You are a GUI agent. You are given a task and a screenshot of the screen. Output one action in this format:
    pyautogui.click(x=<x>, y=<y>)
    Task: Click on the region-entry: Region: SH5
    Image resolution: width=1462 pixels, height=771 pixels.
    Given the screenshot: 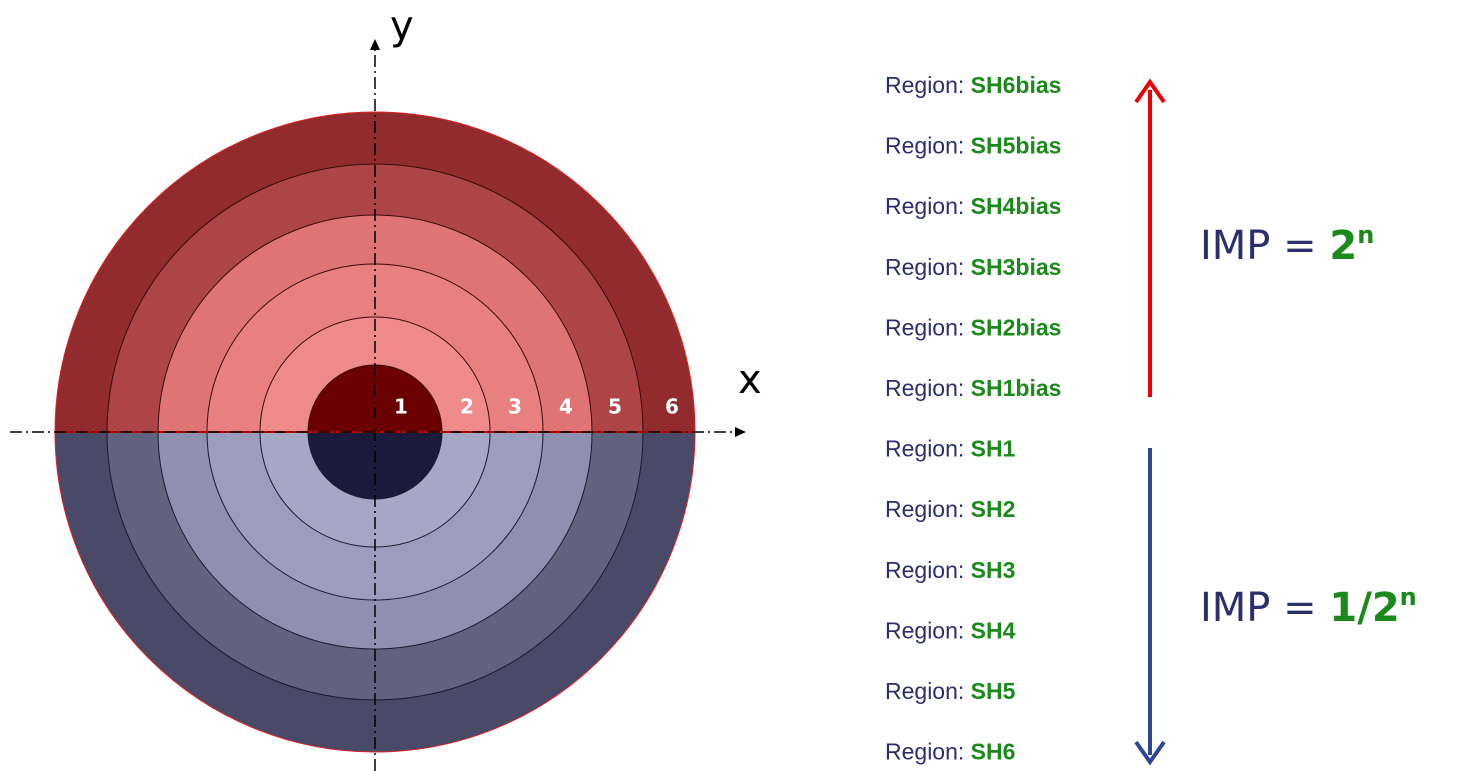 What is the action you would take?
    pyautogui.click(x=950, y=691)
    